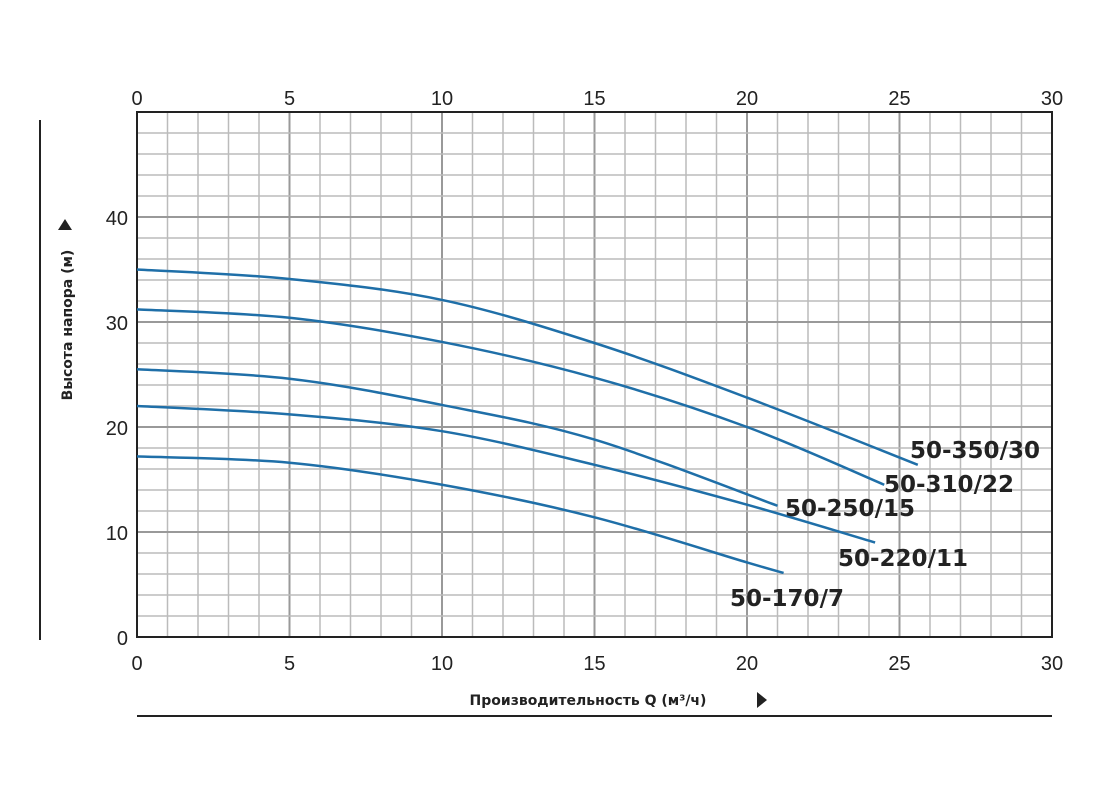 This screenshot has height=790, width=1116. Describe the element at coordinates (747, 664) in the screenshot. I see `x-tick-label-bottom: 20` at that location.